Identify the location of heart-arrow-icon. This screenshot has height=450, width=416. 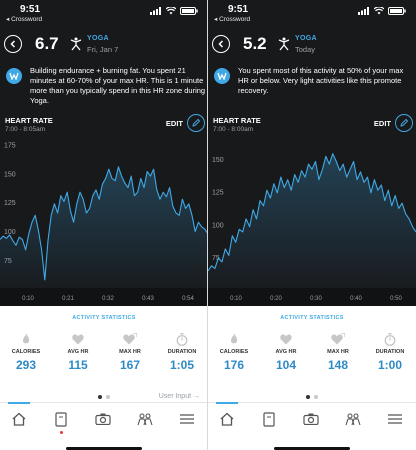
(130, 339).